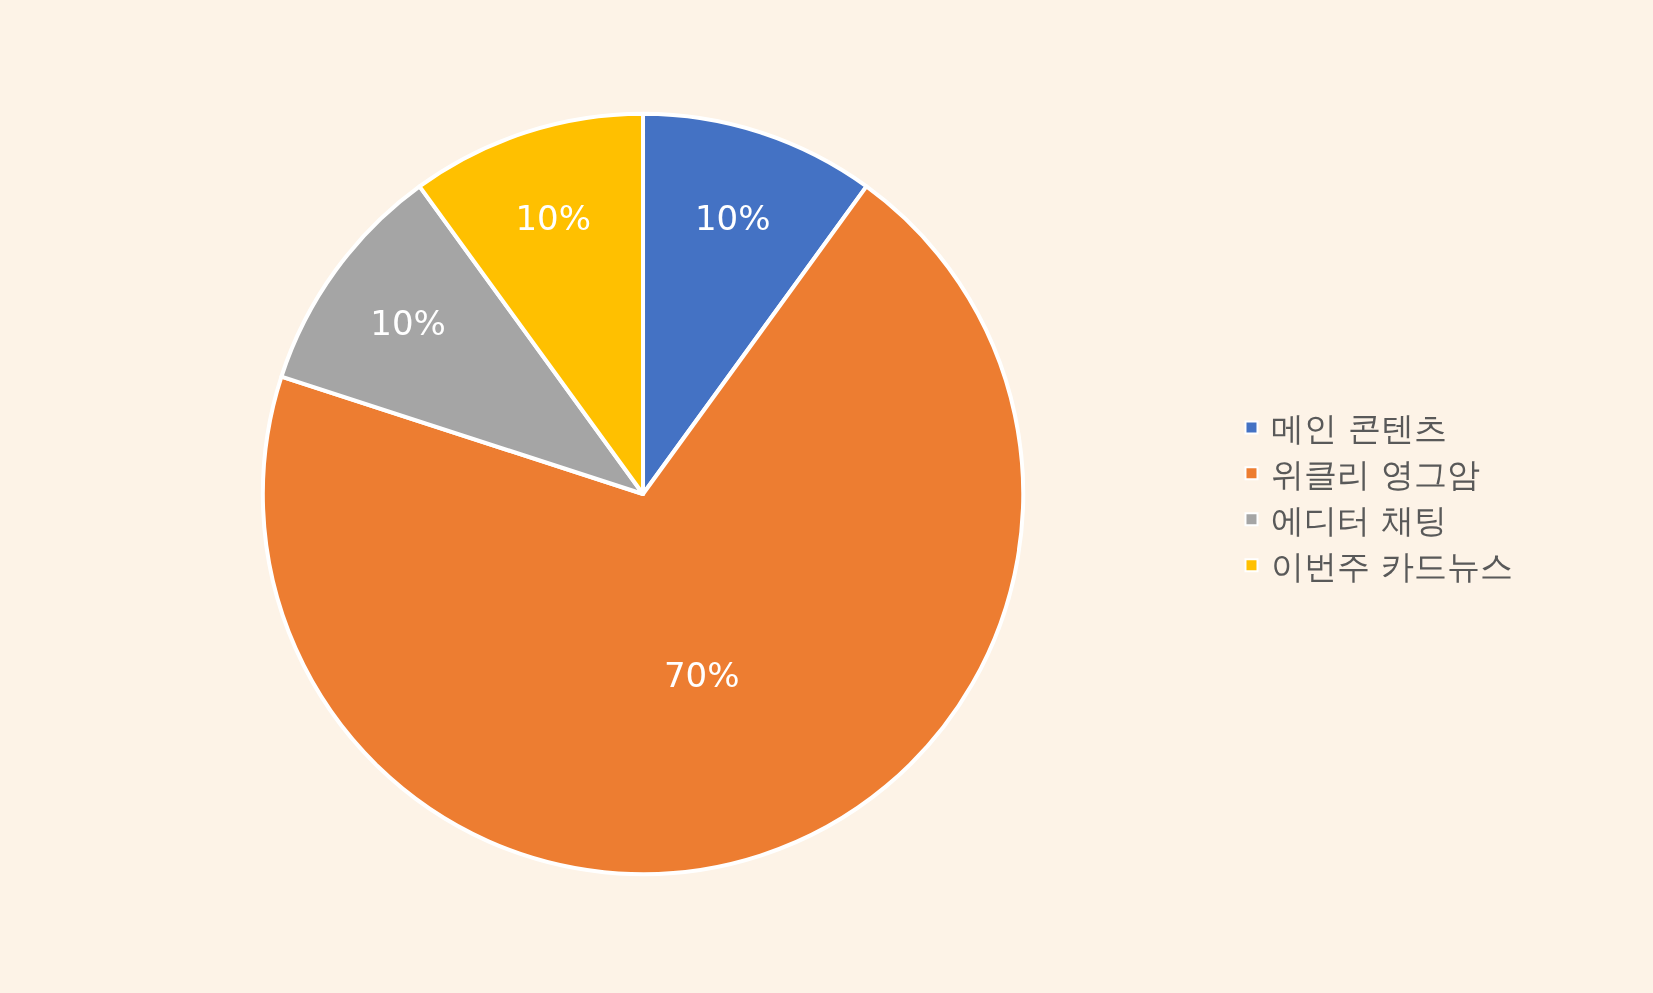  I want to click on legend-label: 메인 콘텐츠, so click(1359, 429).